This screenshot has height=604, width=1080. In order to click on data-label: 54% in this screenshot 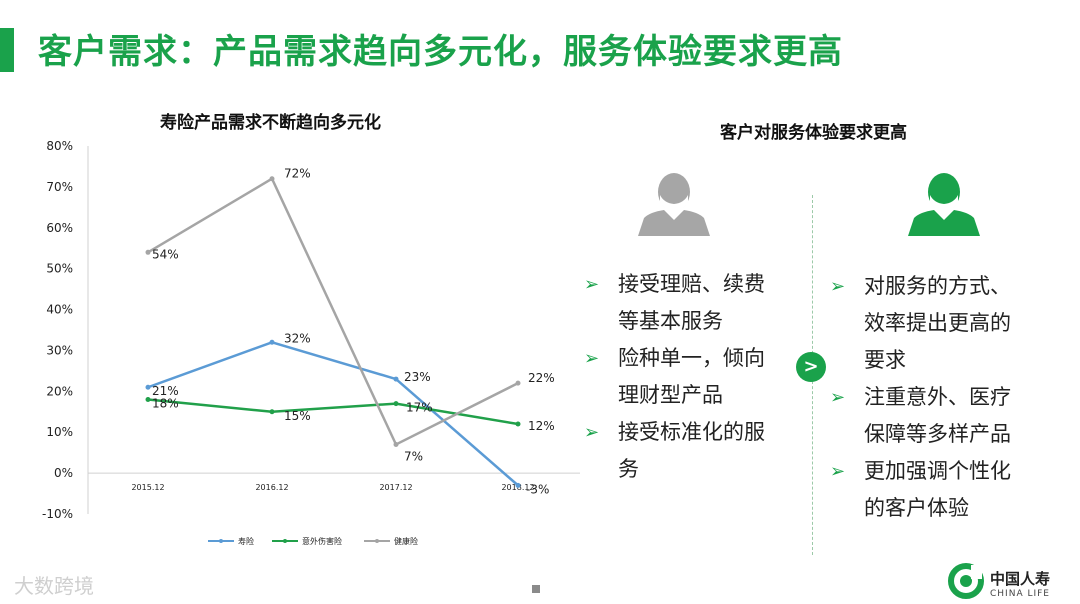, I will do `click(165, 254)`.